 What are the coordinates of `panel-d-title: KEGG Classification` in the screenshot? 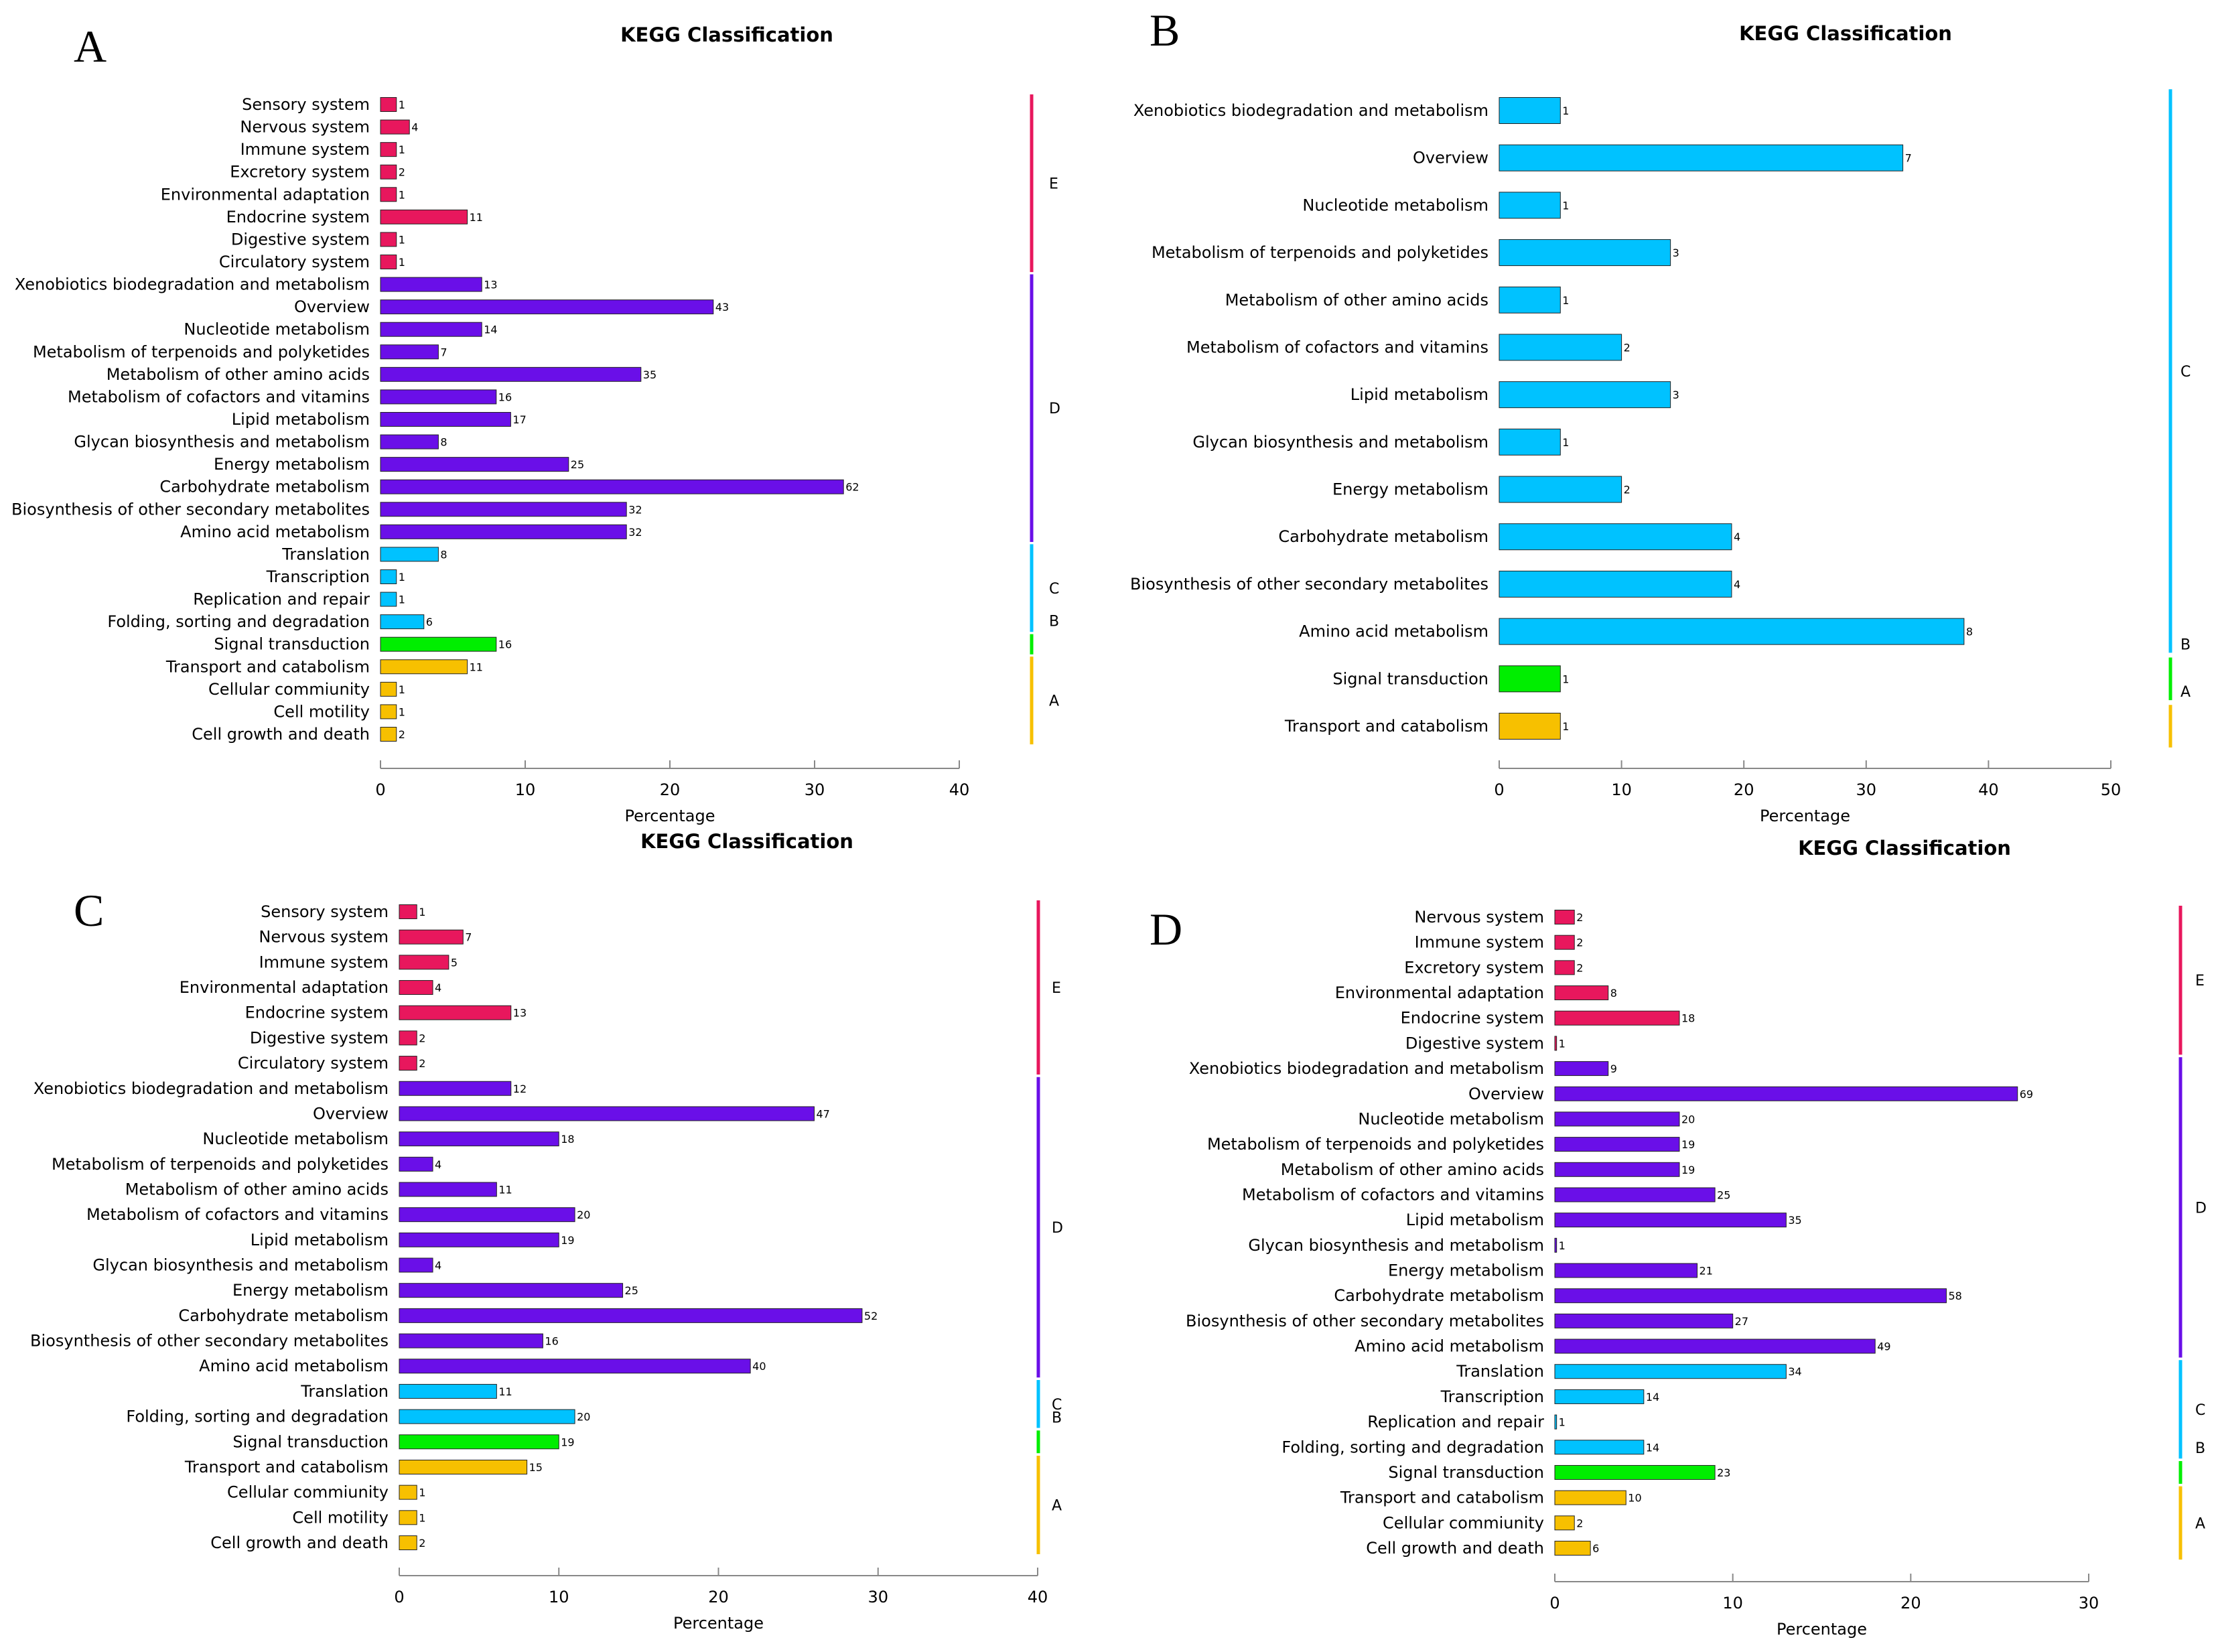 It's located at (1904, 848).